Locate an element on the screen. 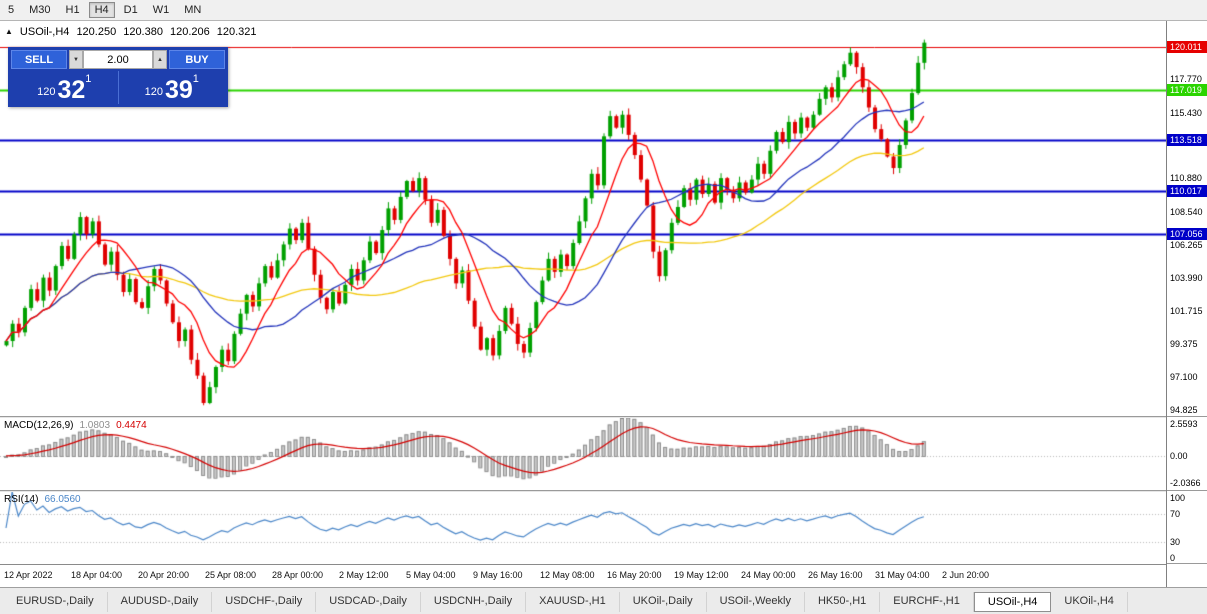  volume-input: 2.00 is located at coordinates (118, 59).